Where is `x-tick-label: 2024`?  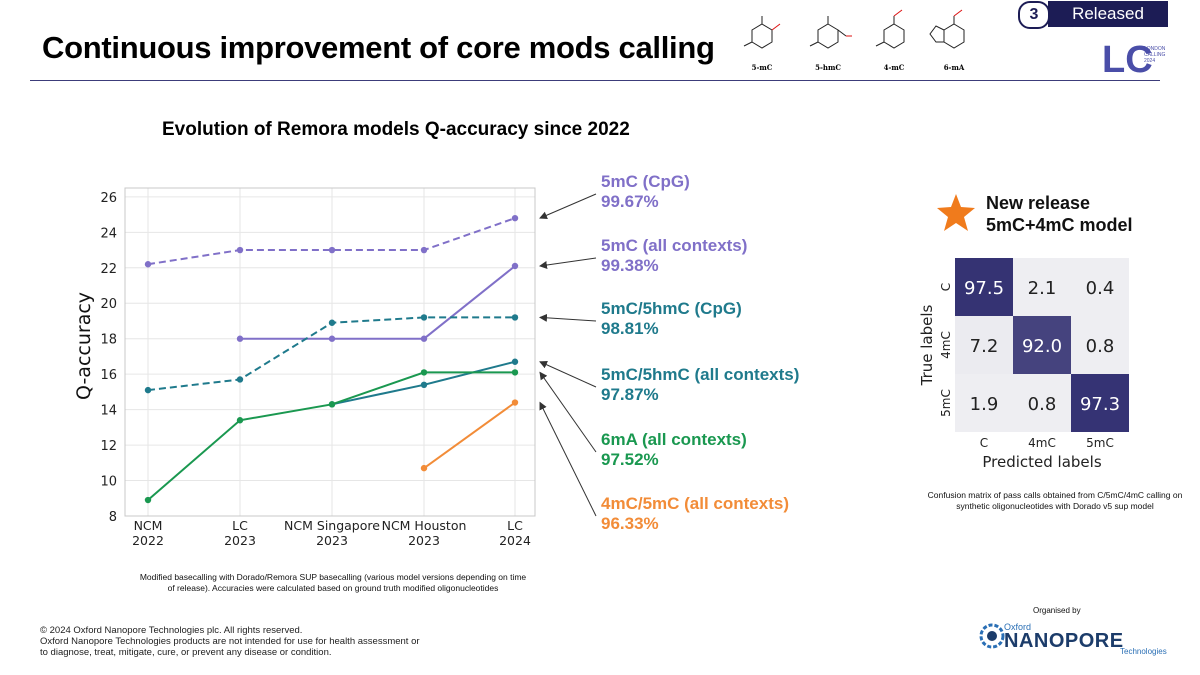
x-tick-label: 2024 is located at coordinates (515, 540).